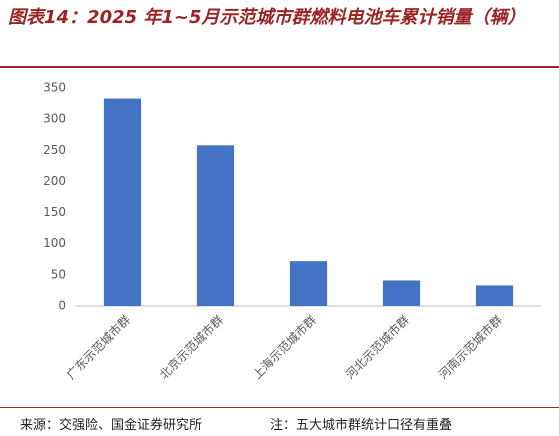  I want to click on x-tick-label: 上海示范城市群, so click(284, 347).